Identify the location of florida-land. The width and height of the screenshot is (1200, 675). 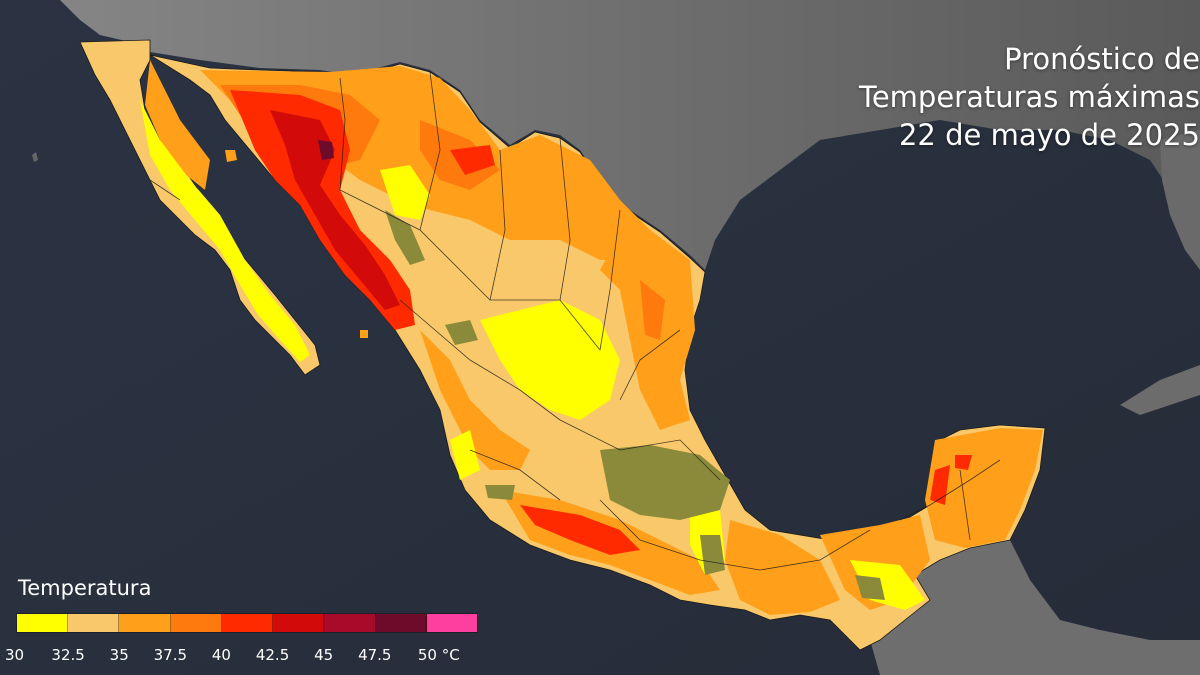
(1180, 200).